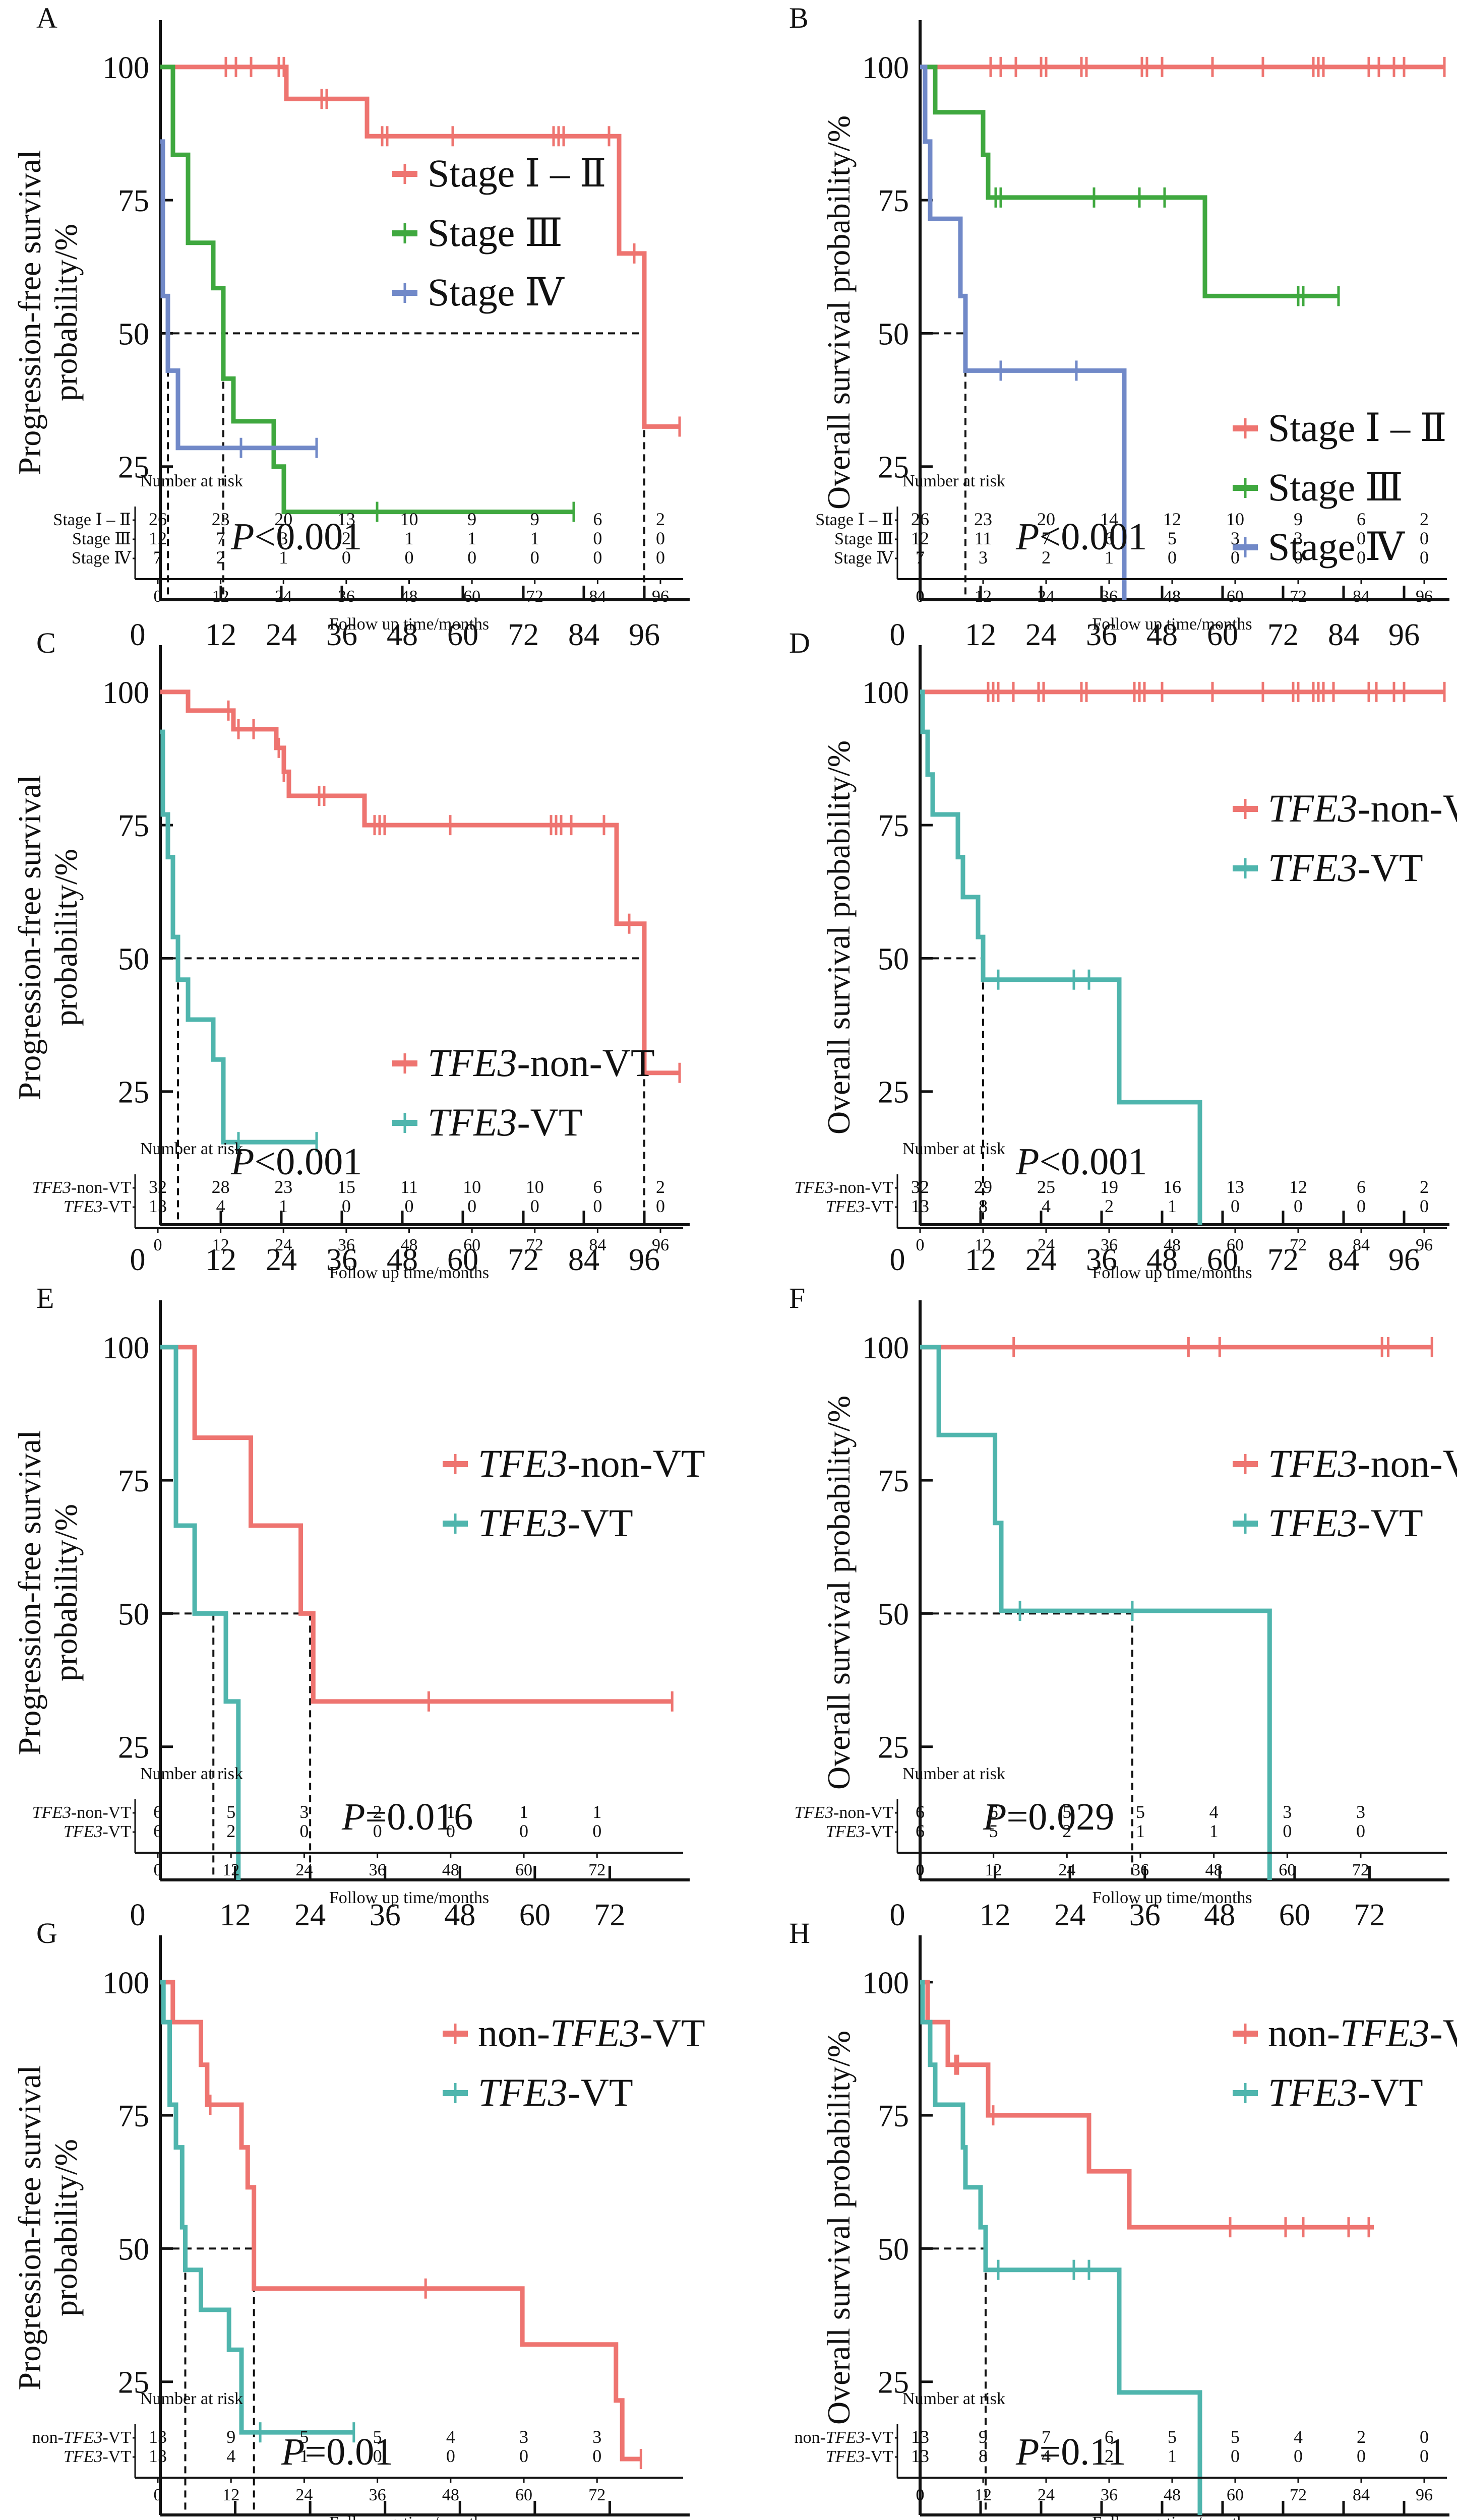 The image size is (1457, 2520). I want to click on legend-label: Stage Ⅳ, so click(496, 292).